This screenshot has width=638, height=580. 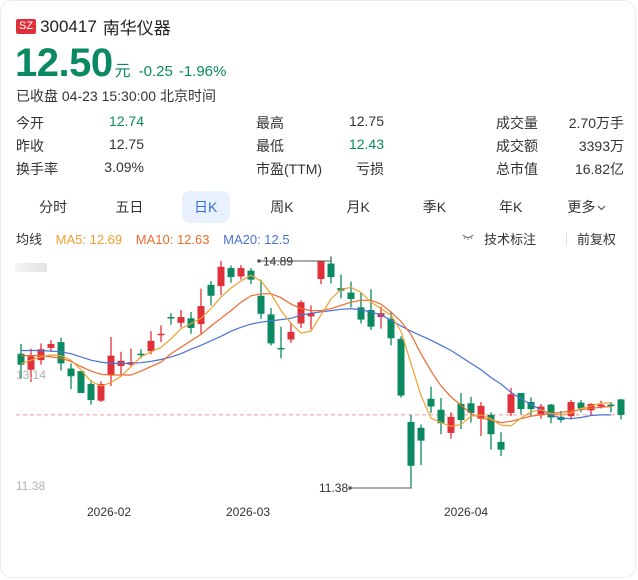 I want to click on stat-value: 12.74, so click(x=126, y=121).